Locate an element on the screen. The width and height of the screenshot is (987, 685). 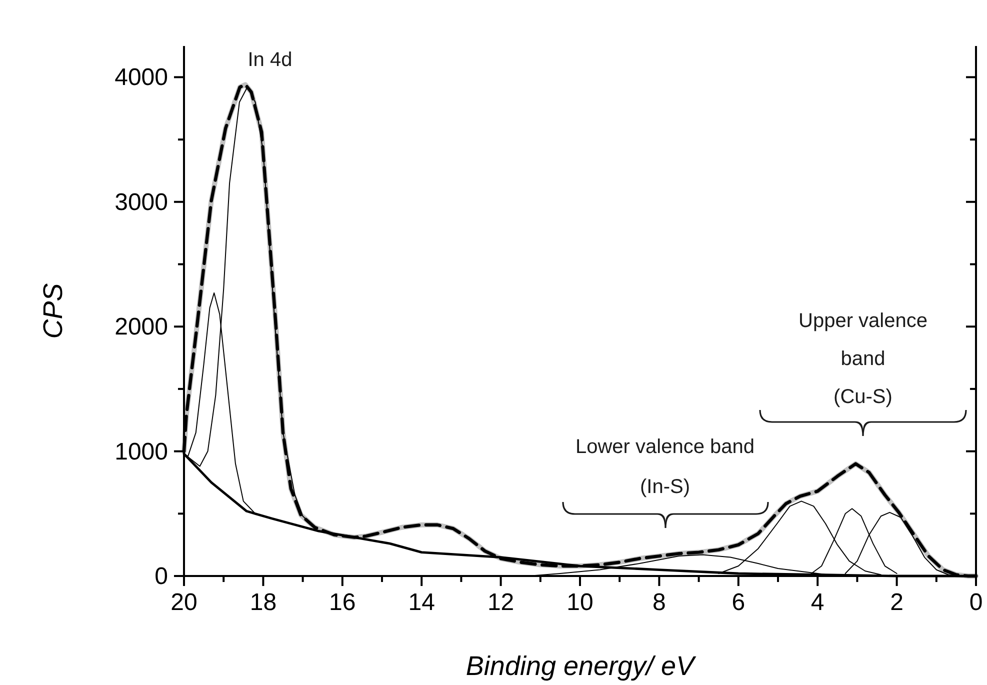
x-tick-label: 18 is located at coordinates (263, 602).